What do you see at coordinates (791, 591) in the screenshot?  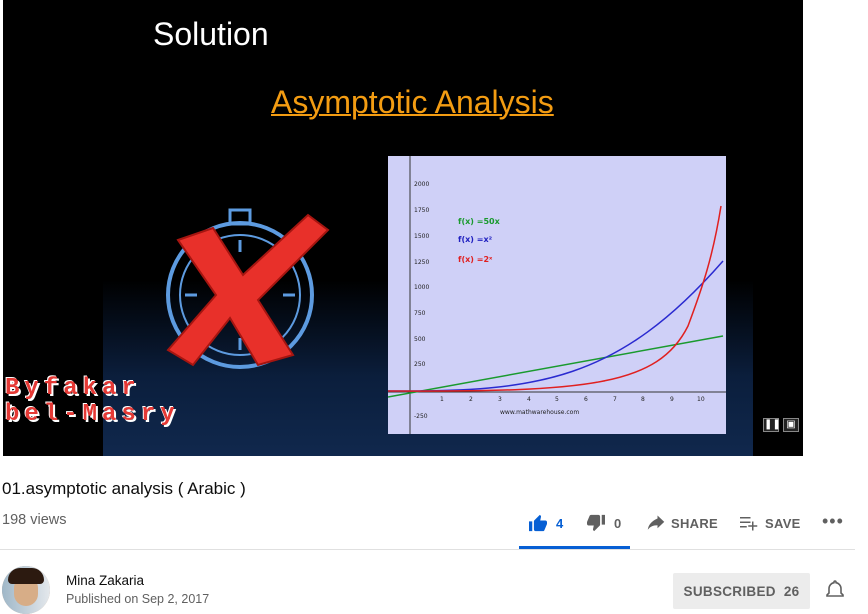 I see `subscriber-count: 26` at bounding box center [791, 591].